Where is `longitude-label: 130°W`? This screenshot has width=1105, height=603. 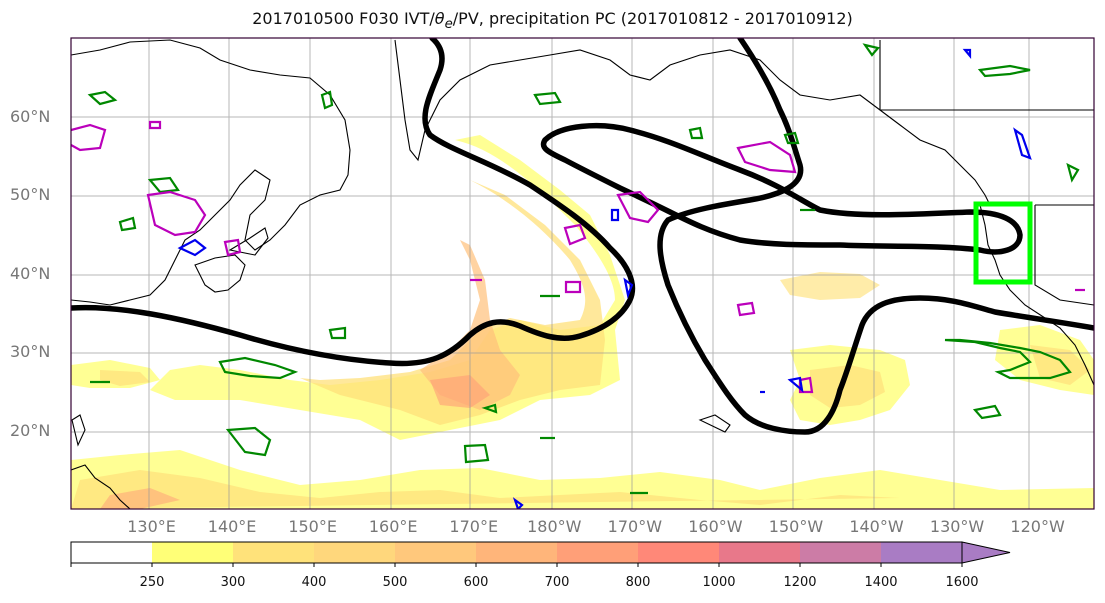
longitude-label: 130°W is located at coordinates (957, 526).